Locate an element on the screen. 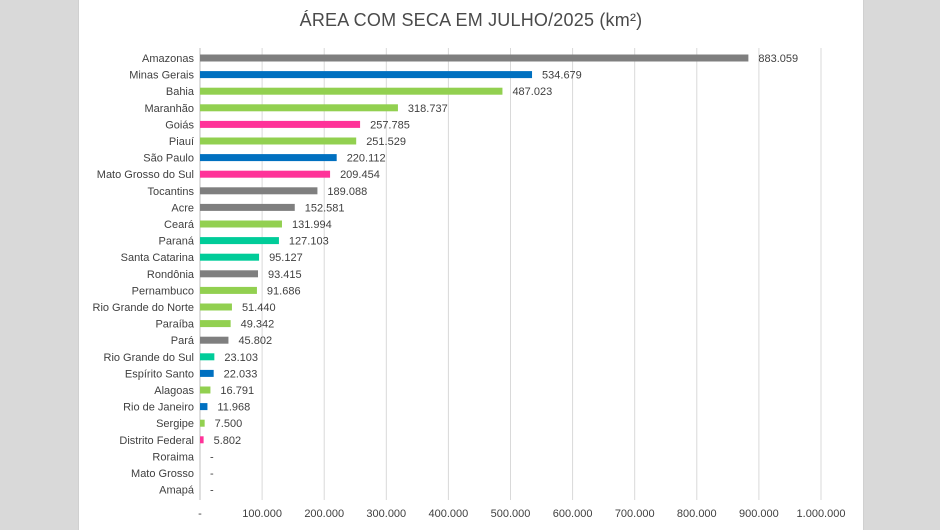 The height and width of the screenshot is (530, 940). category-label: Mato Grosso is located at coordinates (162, 474).